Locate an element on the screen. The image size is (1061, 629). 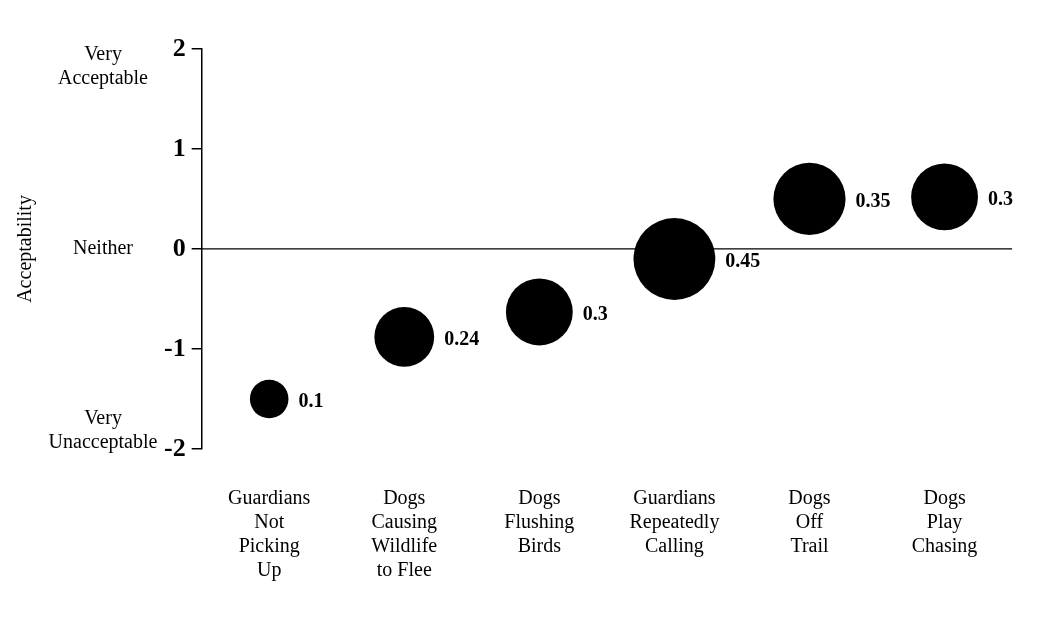
x-tick-label: Dogs Causing Wildlife to Flee is located at coordinates (404, 533).